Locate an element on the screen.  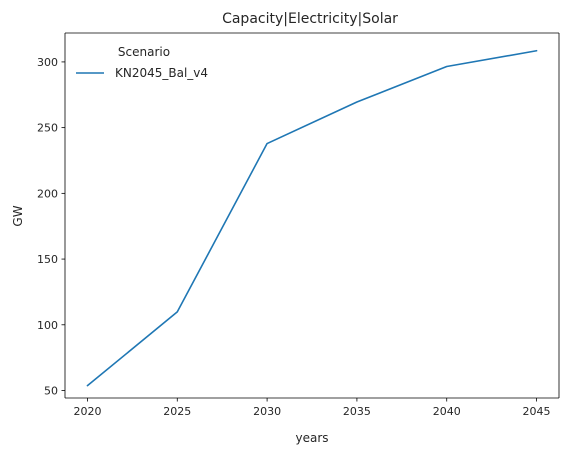
x-tick-label-2025: 2025 is located at coordinates (177, 411).